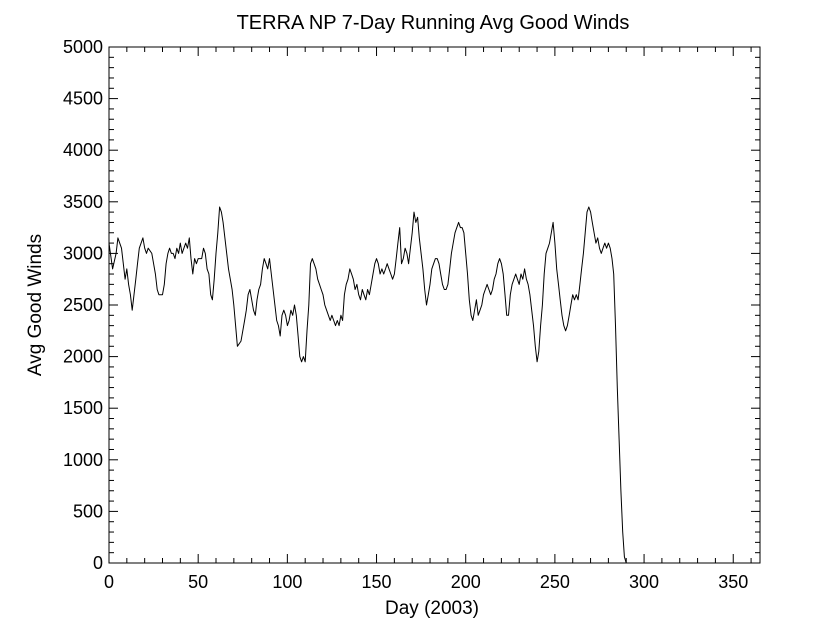 The height and width of the screenshot is (631, 840). Describe the element at coordinates (83, 357) in the screenshot. I see `y-tick-label: 2000` at that location.